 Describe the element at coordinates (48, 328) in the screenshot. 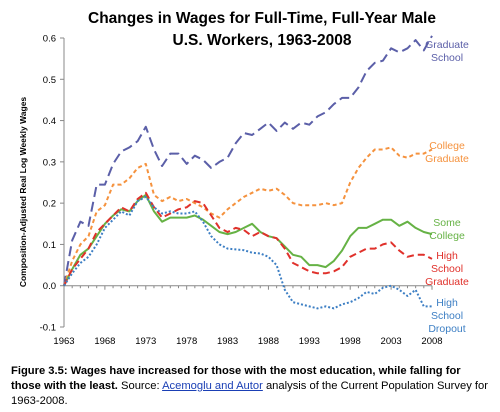

I see `y-tick-label: -0.1` at that location.